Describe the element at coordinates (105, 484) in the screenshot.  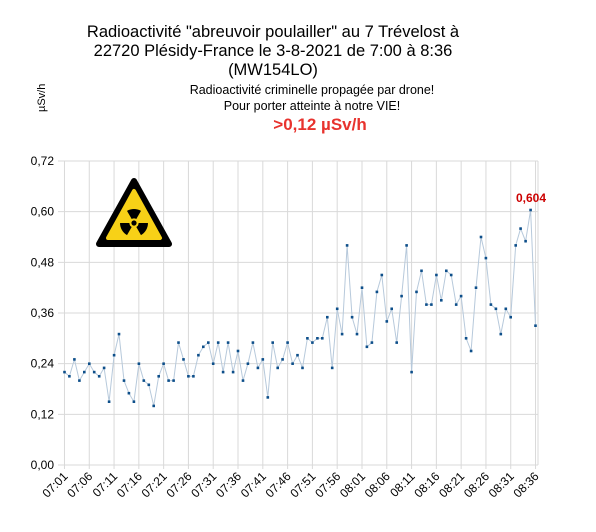
I see `x-tick-label: 07:11` at that location.